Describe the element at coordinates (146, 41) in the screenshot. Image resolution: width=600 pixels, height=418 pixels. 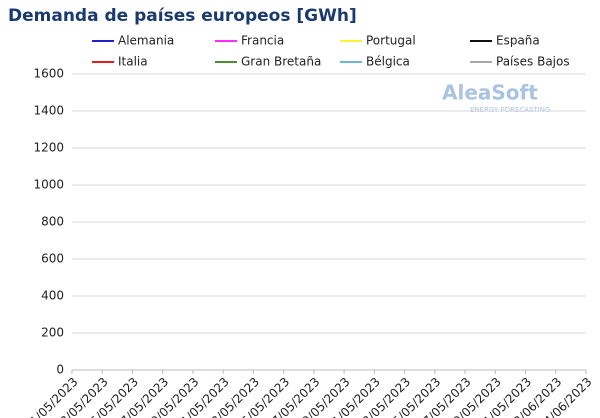
I see `legend-label: Alemania` at that location.